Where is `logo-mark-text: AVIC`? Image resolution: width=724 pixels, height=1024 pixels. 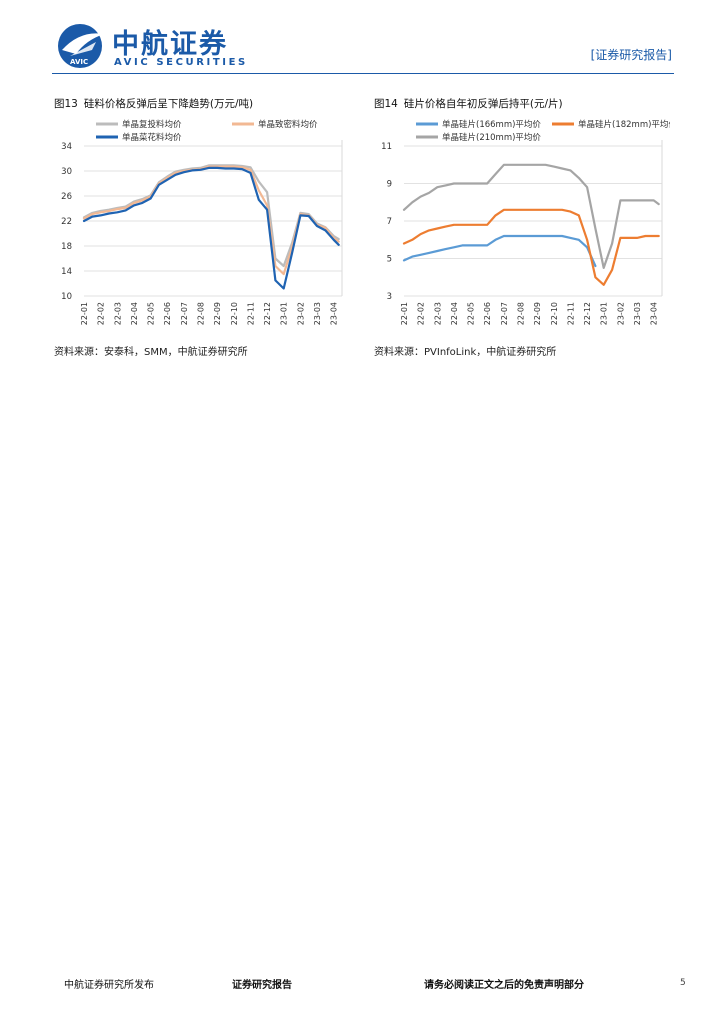
logo-mark-text: AVIC is located at coordinates (79, 62).